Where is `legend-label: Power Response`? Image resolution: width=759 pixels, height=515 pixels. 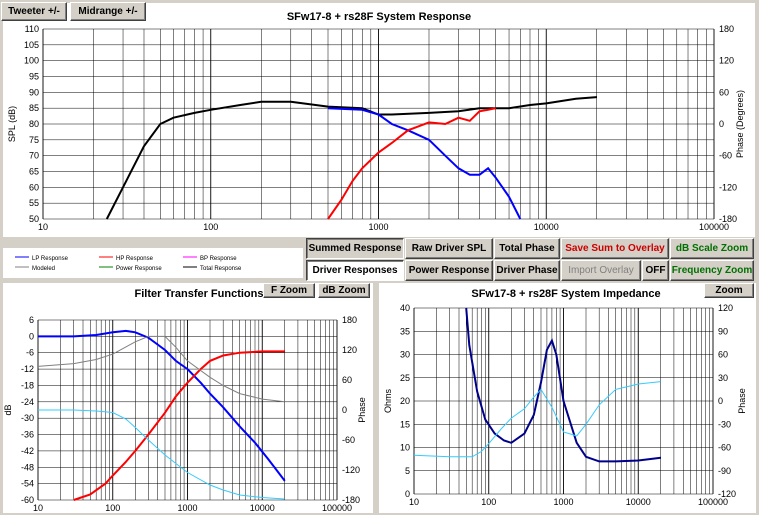
legend-label: Power Response is located at coordinates (139, 269).